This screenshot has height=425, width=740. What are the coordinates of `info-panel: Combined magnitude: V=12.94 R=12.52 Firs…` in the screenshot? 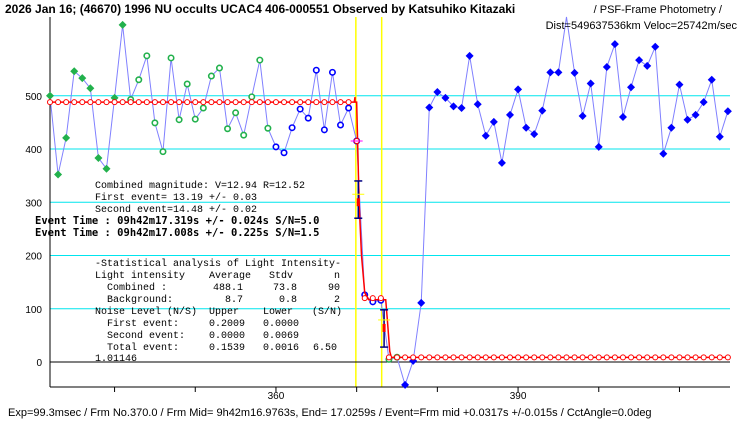 It's located at (177, 209).